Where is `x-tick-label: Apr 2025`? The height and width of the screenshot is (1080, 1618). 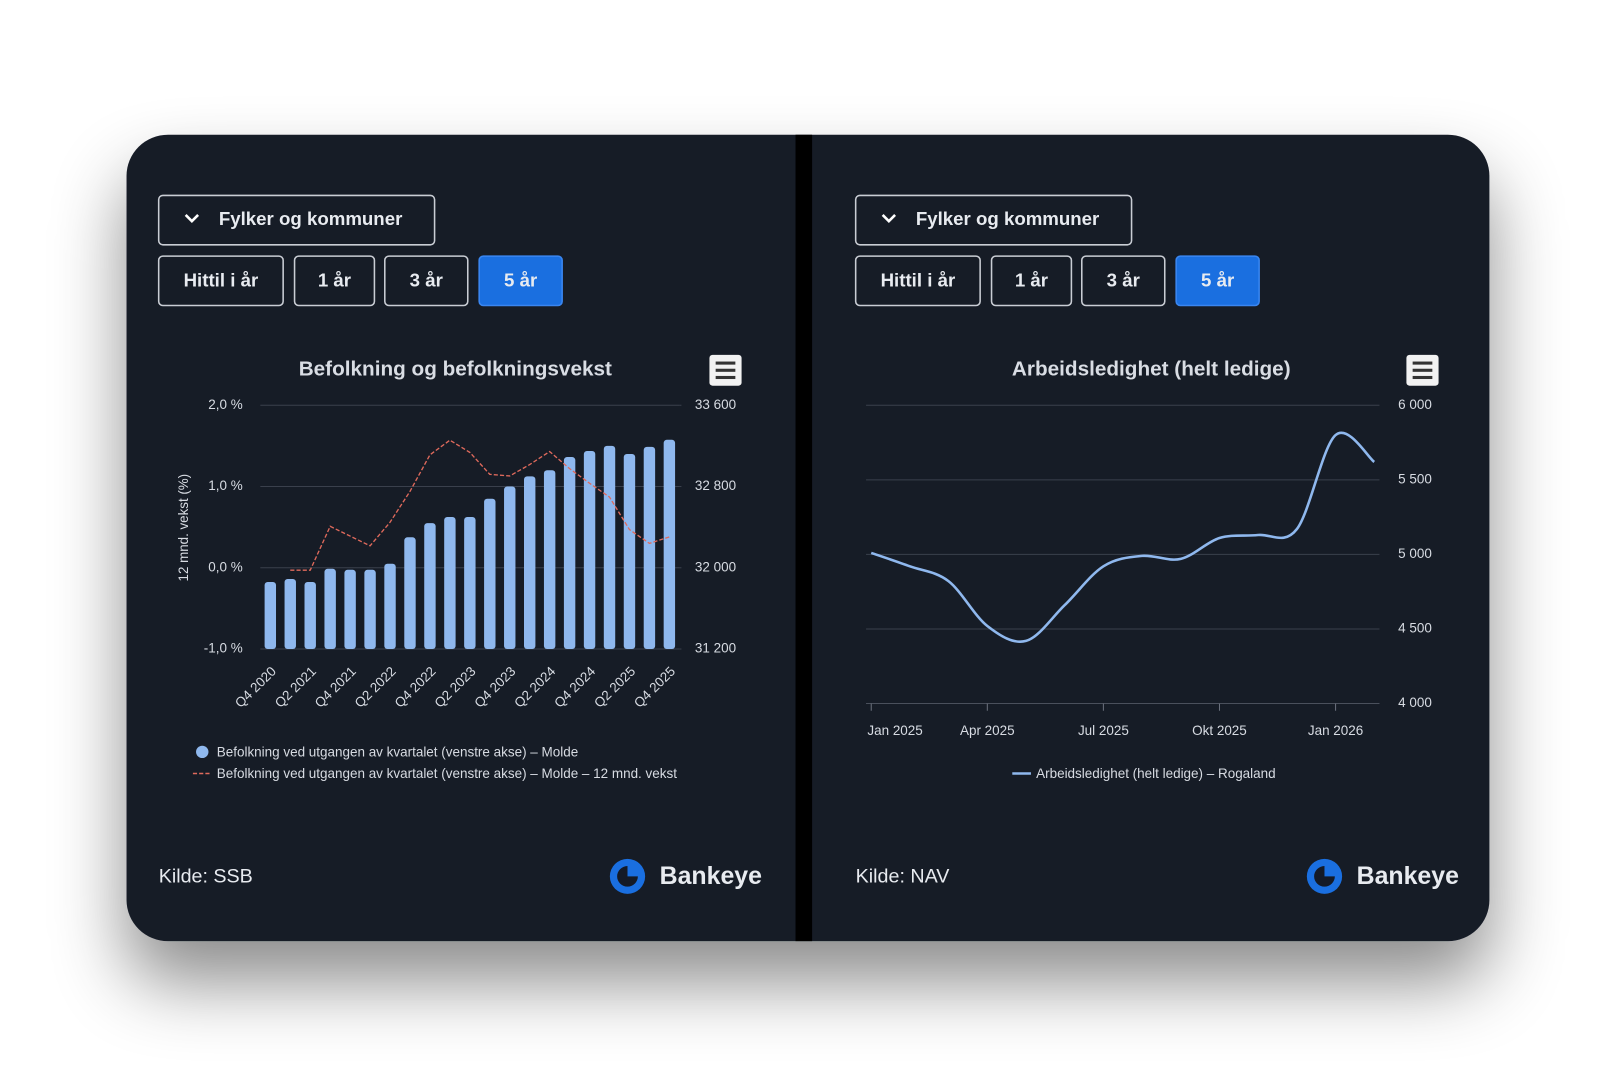 x-tick-label: Apr 2025 is located at coordinates (987, 730).